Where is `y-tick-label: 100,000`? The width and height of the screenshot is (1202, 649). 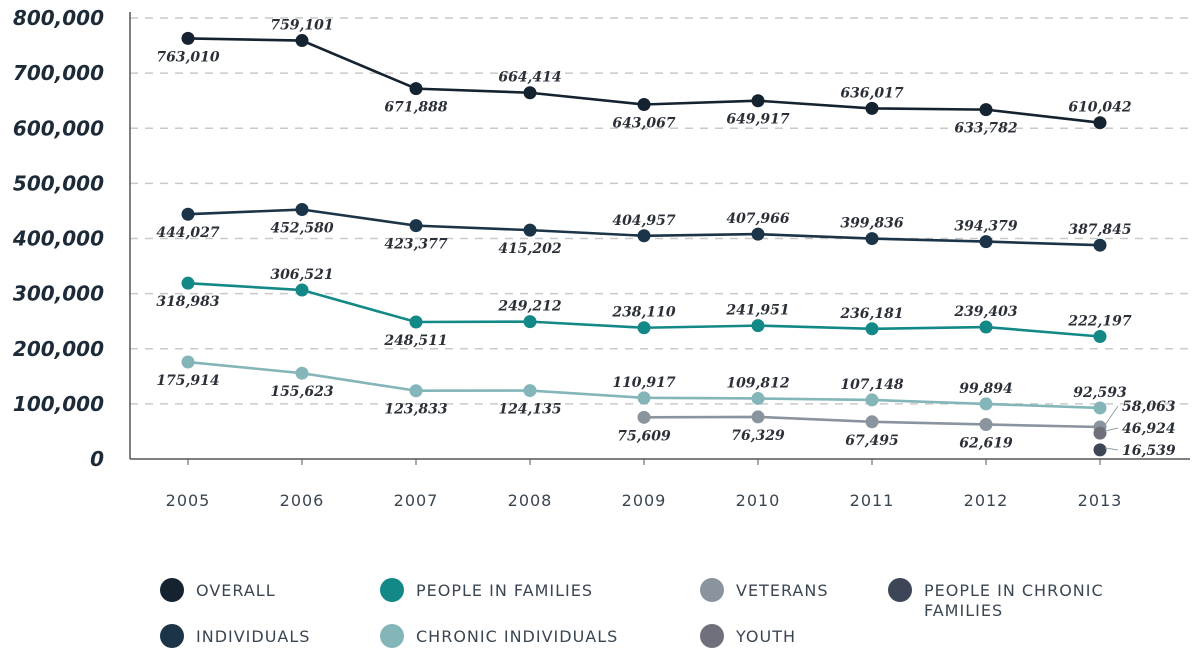
y-tick-label: 100,000 is located at coordinates (58, 404).